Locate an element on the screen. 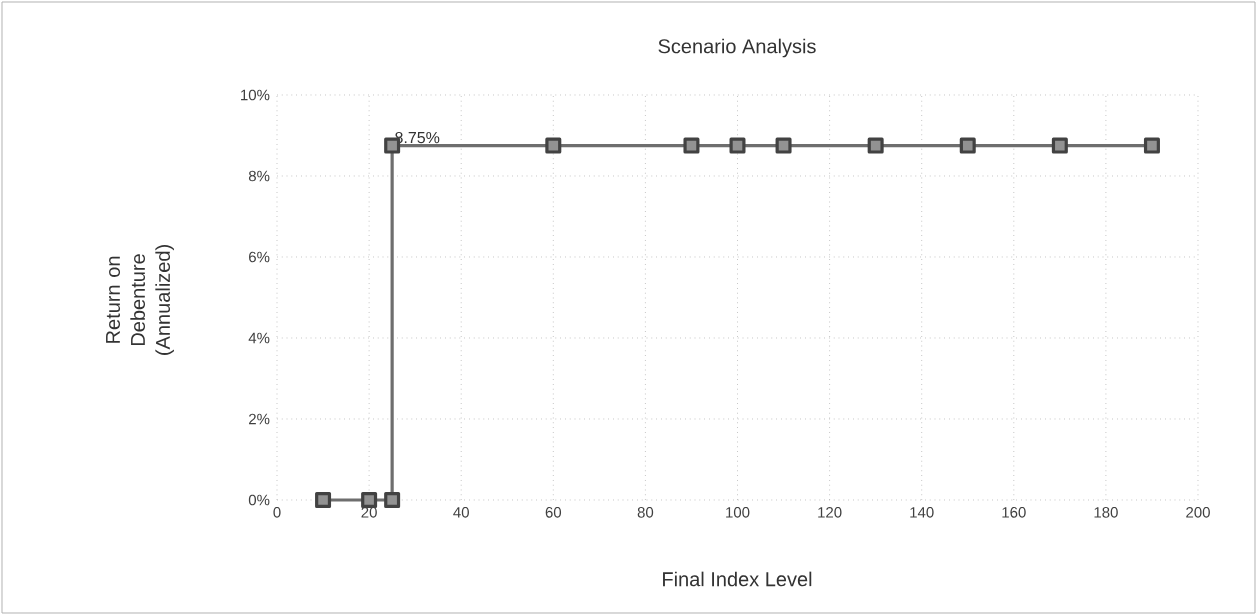 The image size is (1257, 615). chart-title: Scenario Analysis is located at coordinates (737, 48).